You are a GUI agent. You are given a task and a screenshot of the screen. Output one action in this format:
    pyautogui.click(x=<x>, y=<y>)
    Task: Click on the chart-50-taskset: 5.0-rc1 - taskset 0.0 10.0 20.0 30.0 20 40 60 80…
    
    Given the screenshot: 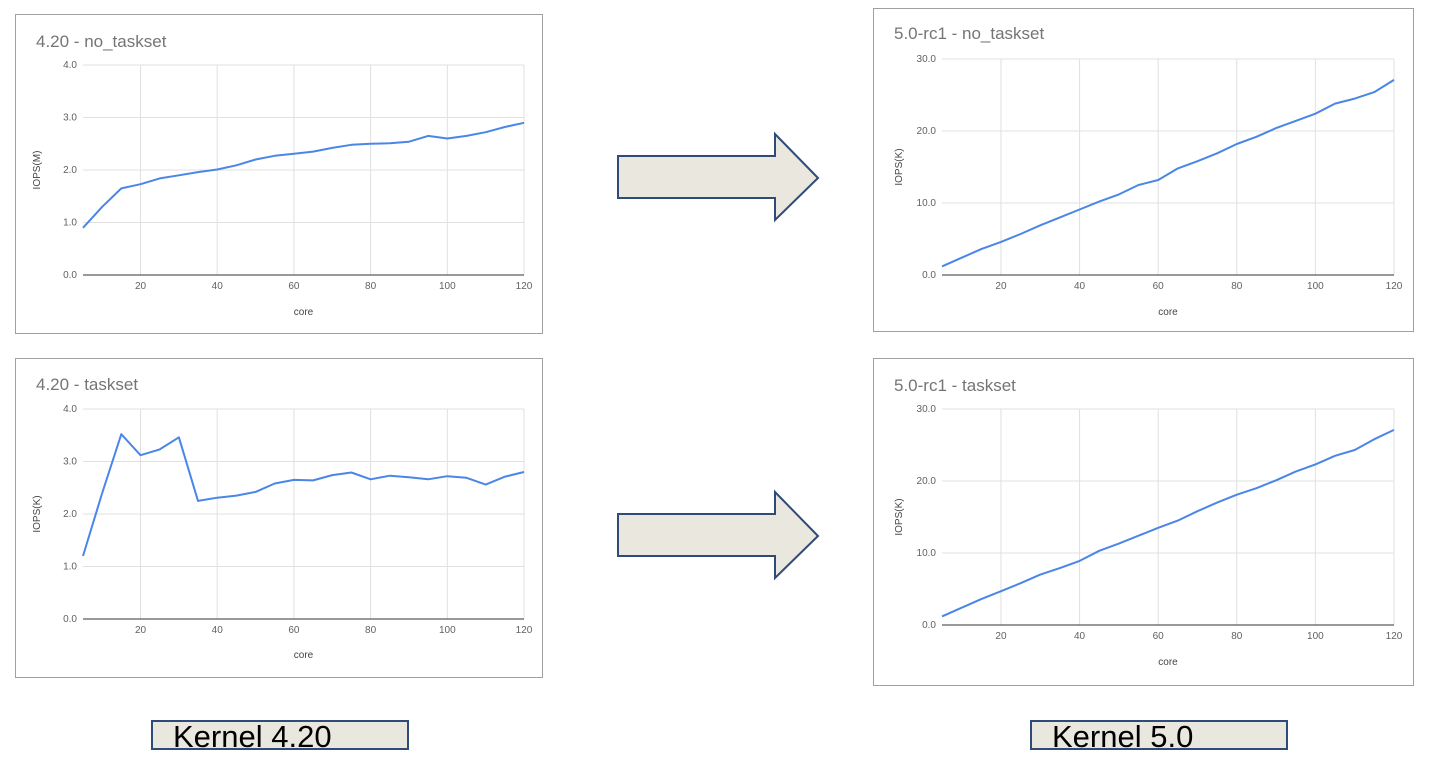 What is the action you would take?
    pyautogui.click(x=1148, y=522)
    